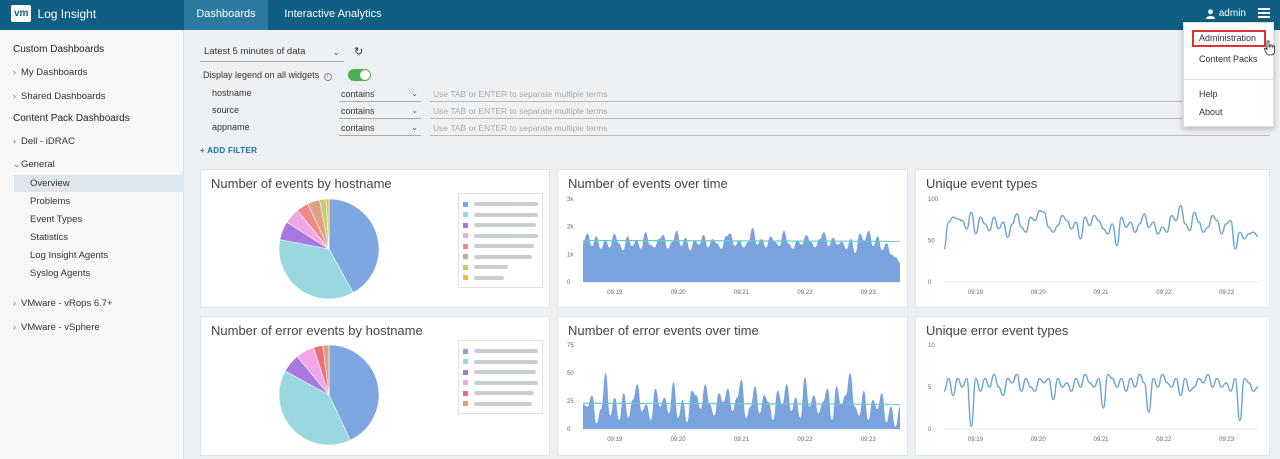  I want to click on y-tick-label: 3k, so click(570, 200).